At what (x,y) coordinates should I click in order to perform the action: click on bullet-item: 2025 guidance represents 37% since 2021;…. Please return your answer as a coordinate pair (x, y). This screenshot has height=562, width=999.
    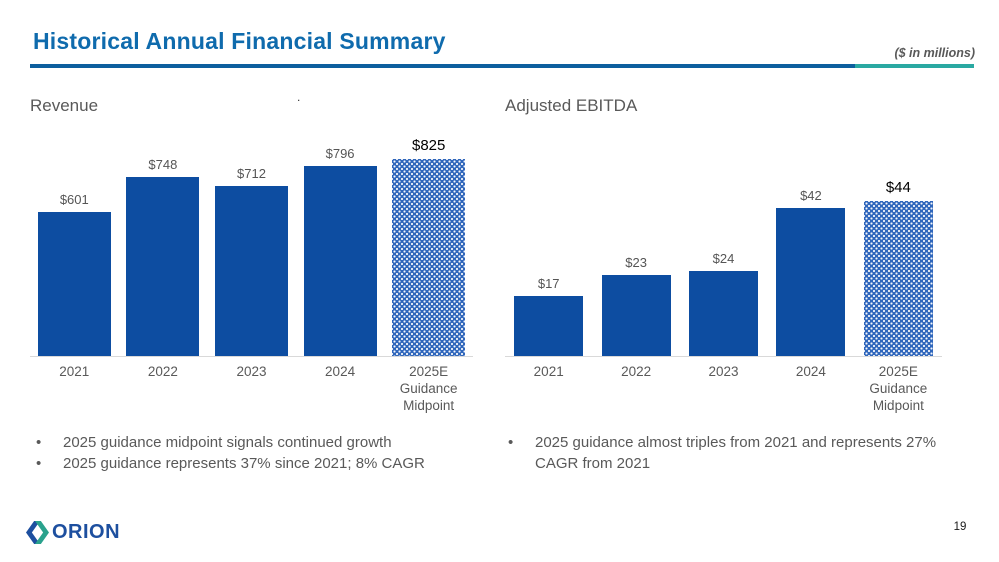
    Looking at the image, I should click on (258, 463).